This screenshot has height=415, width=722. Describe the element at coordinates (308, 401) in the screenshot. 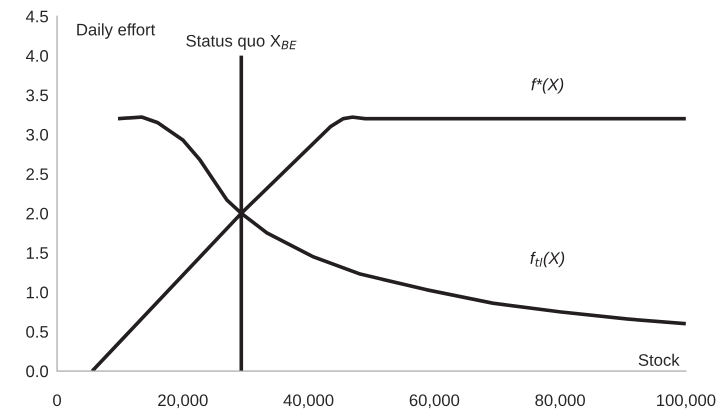

I see `x-tick-label: 40,000` at that location.